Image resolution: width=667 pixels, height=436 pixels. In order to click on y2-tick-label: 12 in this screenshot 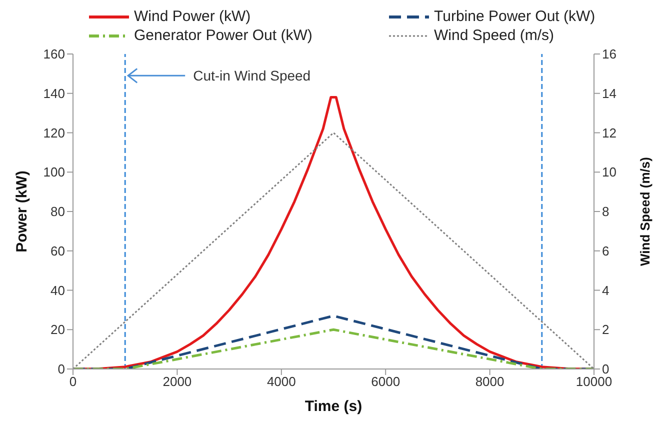, I will do `click(609, 132)`.